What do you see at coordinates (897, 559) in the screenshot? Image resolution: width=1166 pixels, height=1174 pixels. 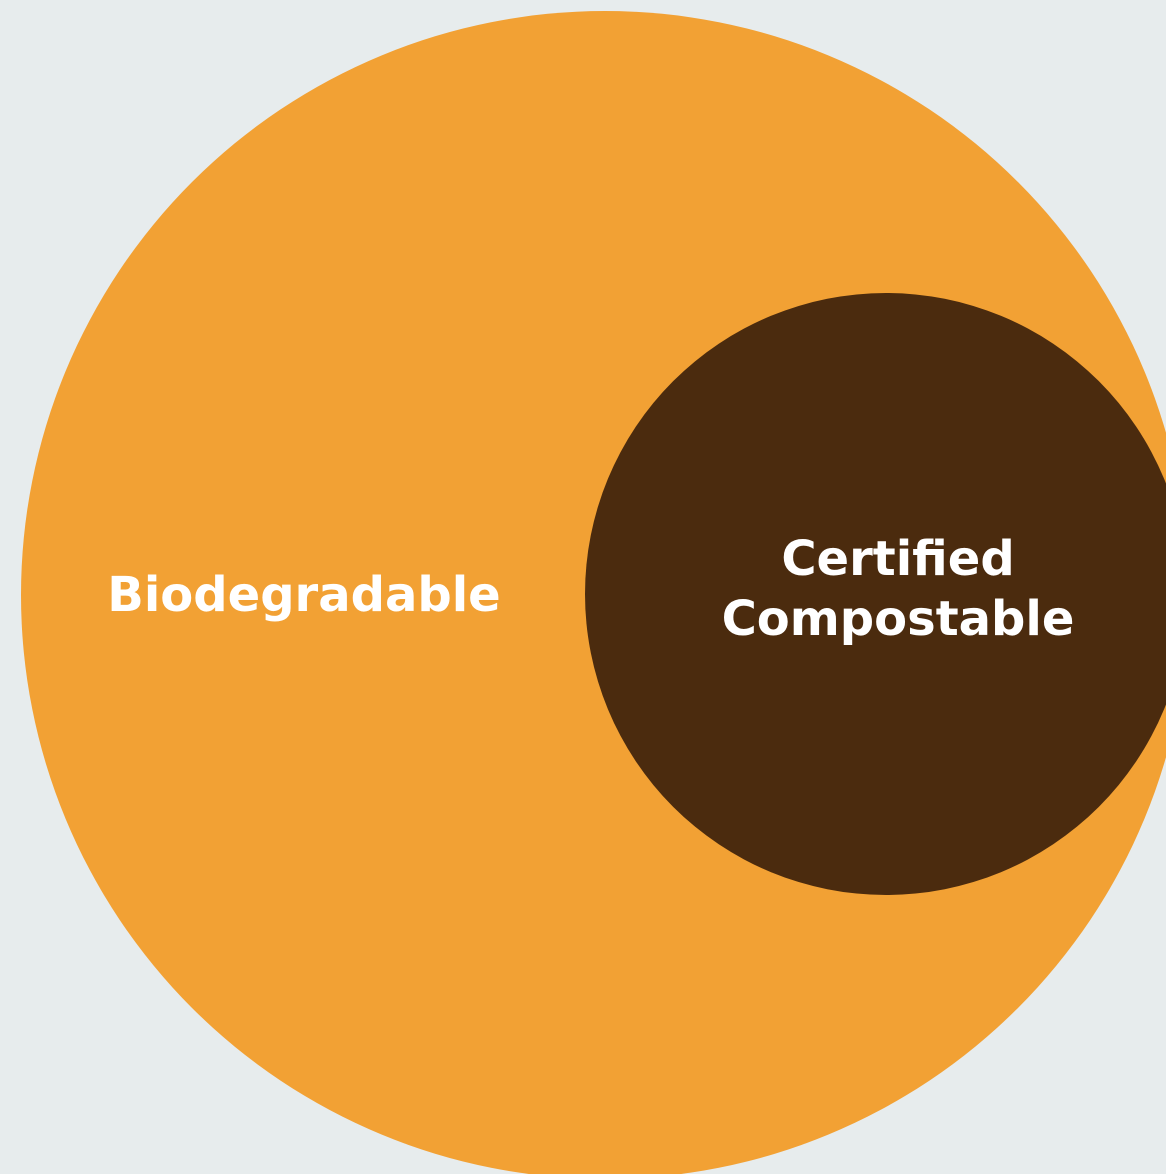 I see `inner-label: Certified` at bounding box center [897, 559].